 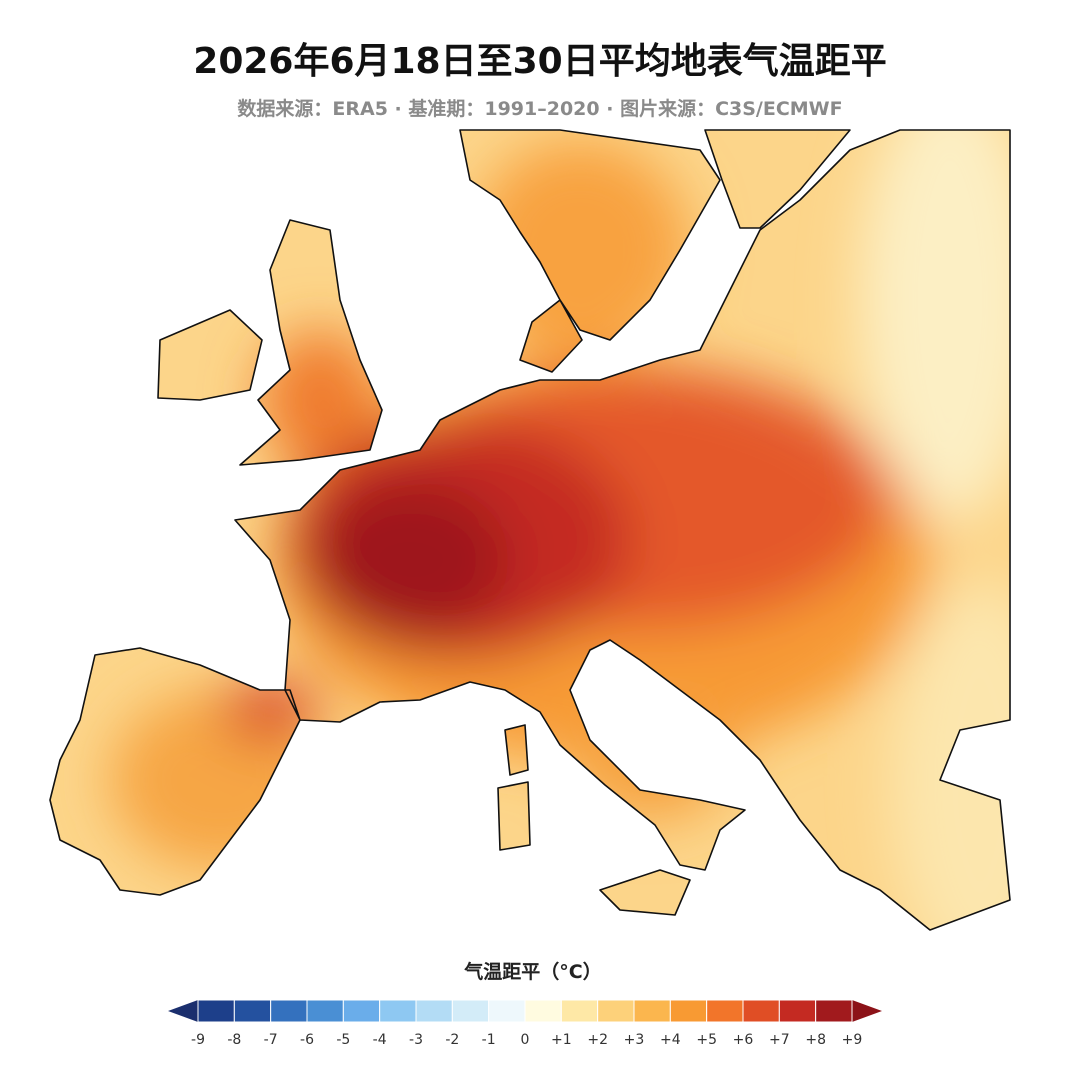 What do you see at coordinates (815, 1040) in the screenshot?
I see `colorbar-tick-label: +8` at bounding box center [815, 1040].